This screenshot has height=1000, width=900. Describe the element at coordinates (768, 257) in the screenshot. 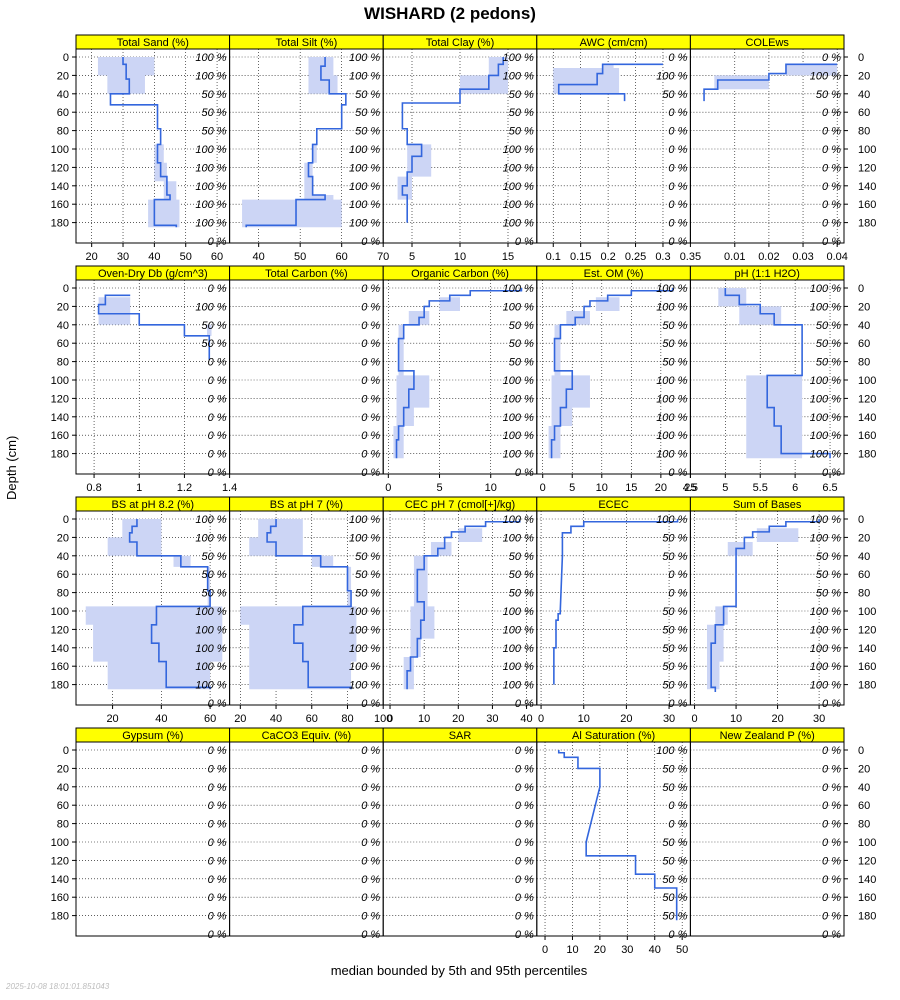

I see `x-tick-label: 0.02` at that location.